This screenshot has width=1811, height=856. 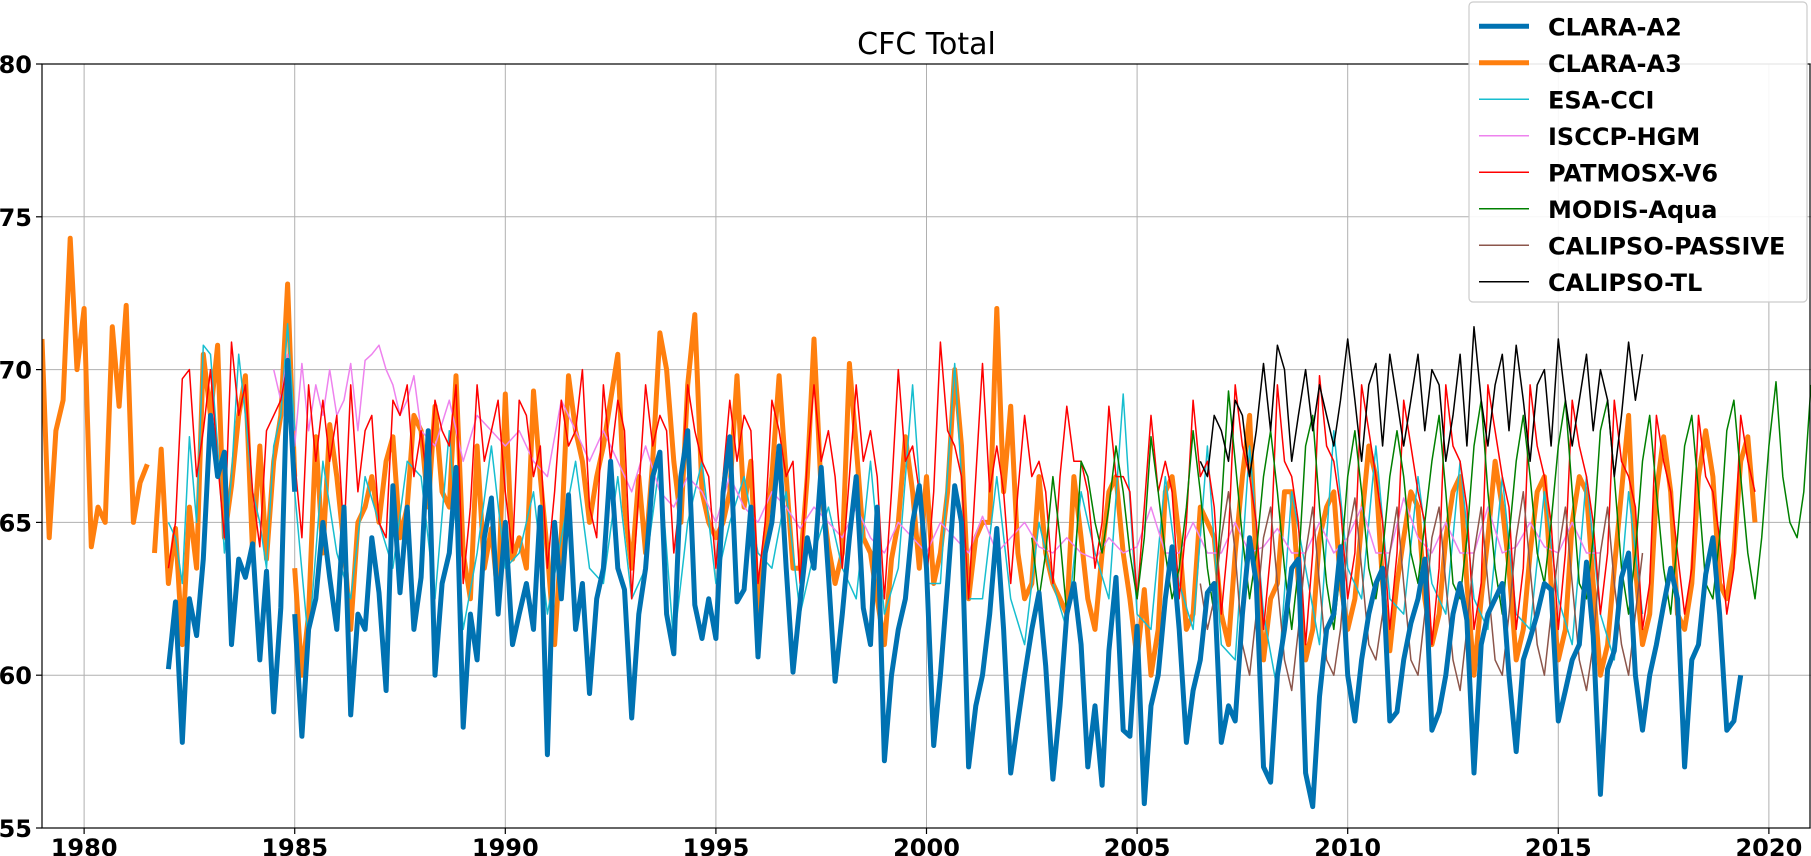 I want to click on x-tick-label: 2005, so click(x=1137, y=845).